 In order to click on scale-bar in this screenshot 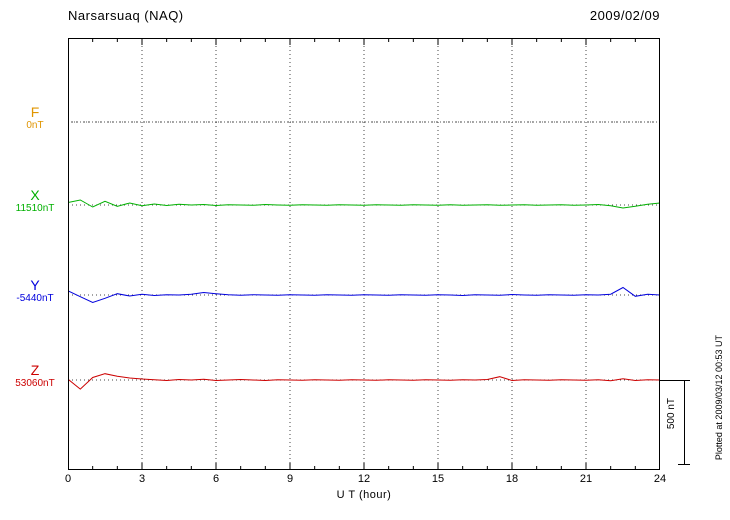, I will do `click(684, 422)`.